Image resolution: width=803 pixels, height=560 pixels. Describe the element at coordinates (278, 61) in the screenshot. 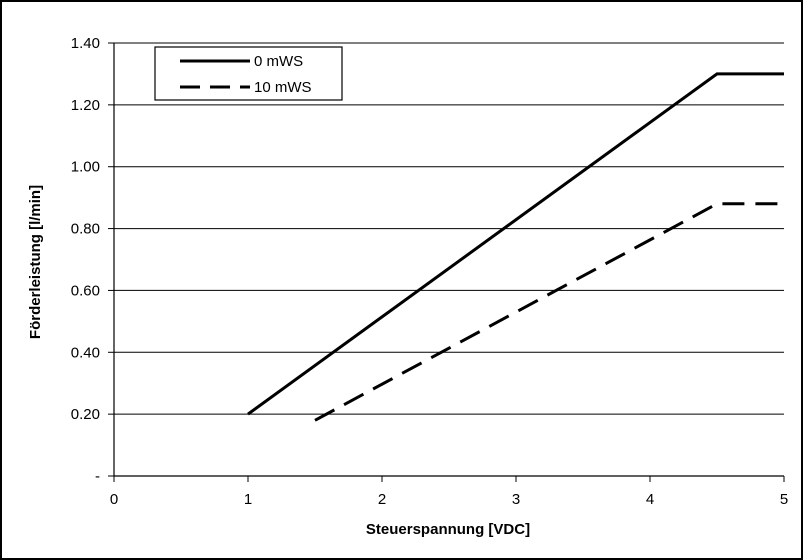

I see `legend-label-0-mws: 0 mWS` at that location.